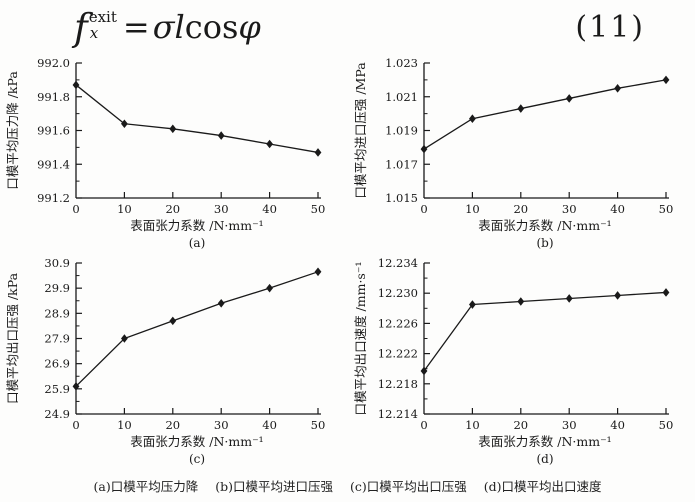 This screenshot has height=502, width=695. What do you see at coordinates (398, 354) in the screenshot?
I see `svg-text: 12.222` at bounding box center [398, 354].